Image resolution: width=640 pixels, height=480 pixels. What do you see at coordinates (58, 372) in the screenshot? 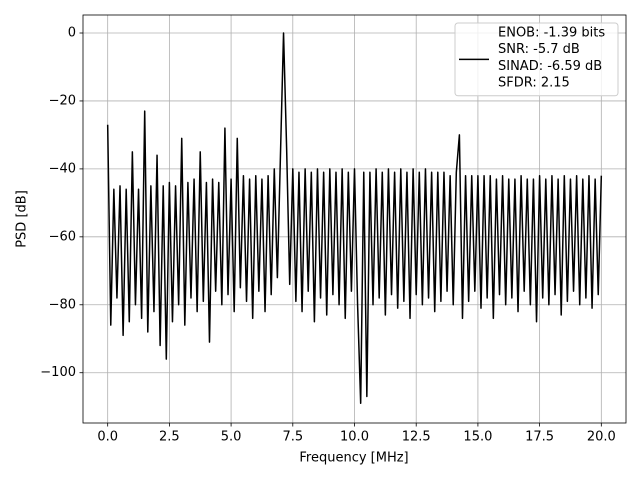
I see `y-tick-label: −100` at bounding box center [58, 372].